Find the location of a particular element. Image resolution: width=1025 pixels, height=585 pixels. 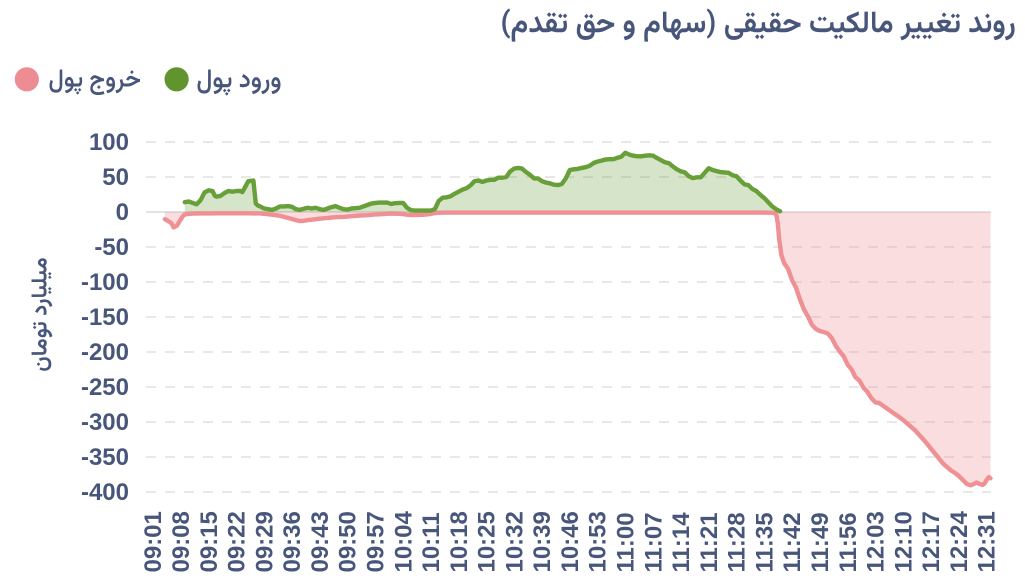

svg-text: 11:00 is located at coordinates (626, 542).